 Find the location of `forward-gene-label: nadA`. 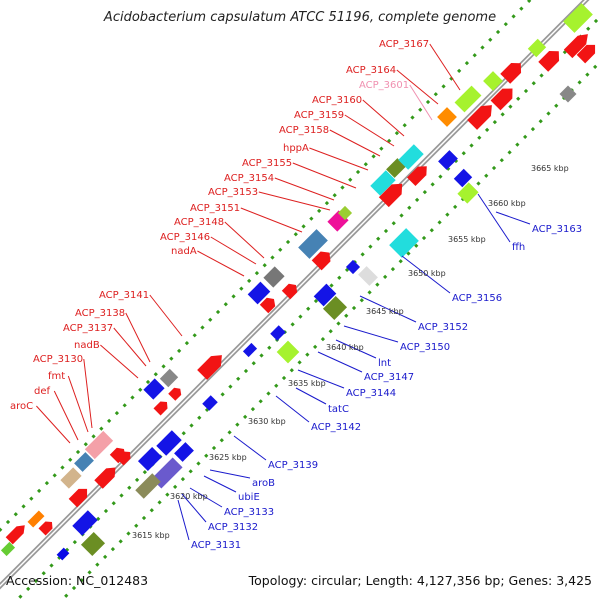

forward-gene-label: nadA is located at coordinates (184, 251).